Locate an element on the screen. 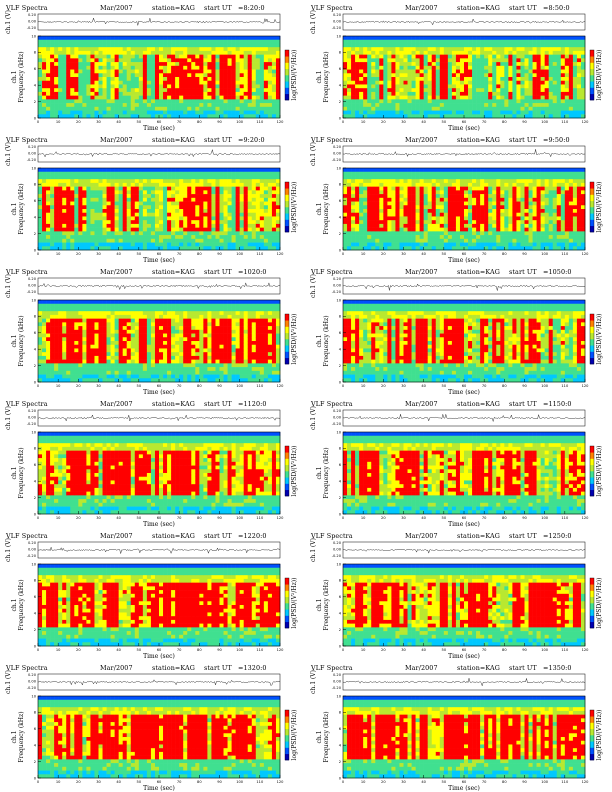 Image resolution: width=612 pixels, height=792 pixels. title-start-ut: =9:20:0 is located at coordinates (251, 140).